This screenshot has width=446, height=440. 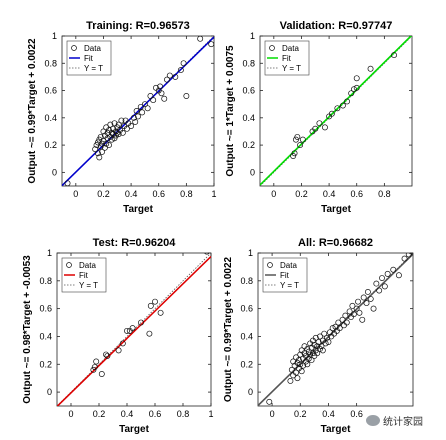 What do you see at coordinates (134, 330) in the screenshot?
I see `fit-line` at bounding box center [134, 330].